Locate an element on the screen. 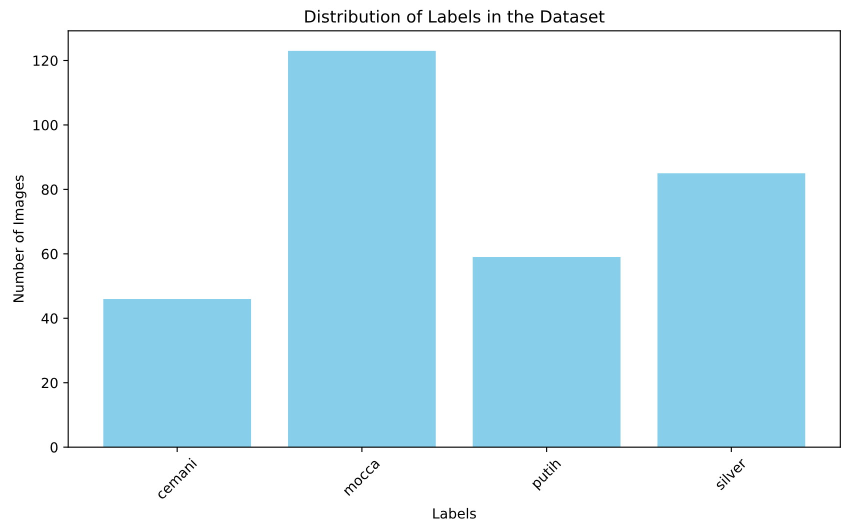 This screenshot has height=523, width=842. y-tick-label: 100 is located at coordinates (45, 125).